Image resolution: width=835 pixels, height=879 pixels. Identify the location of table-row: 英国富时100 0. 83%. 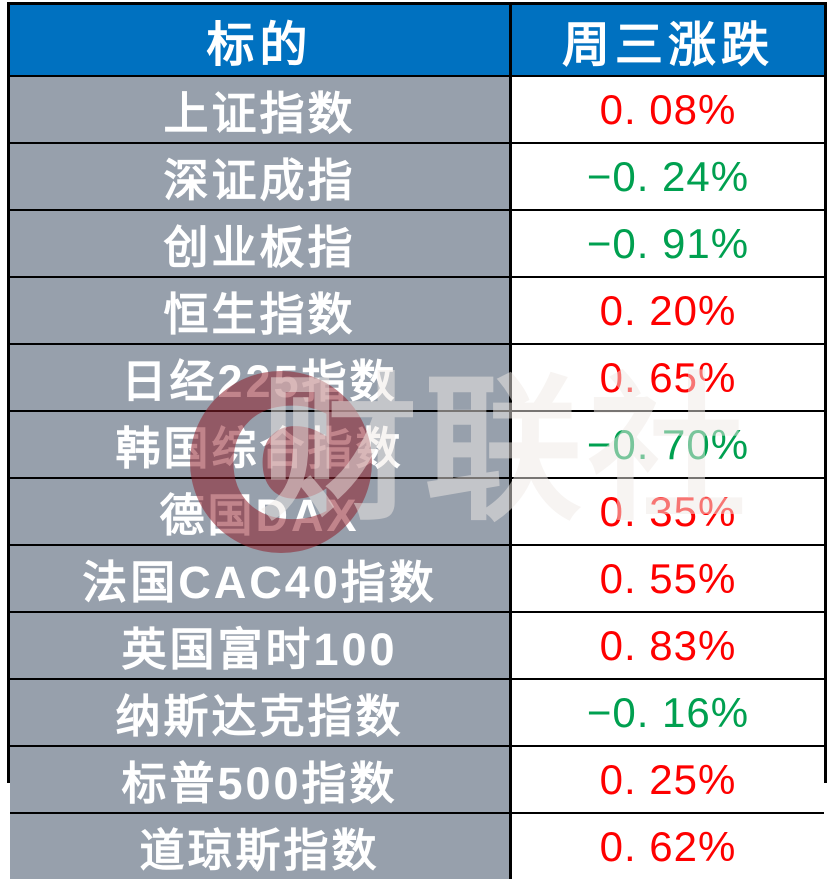
(417, 644).